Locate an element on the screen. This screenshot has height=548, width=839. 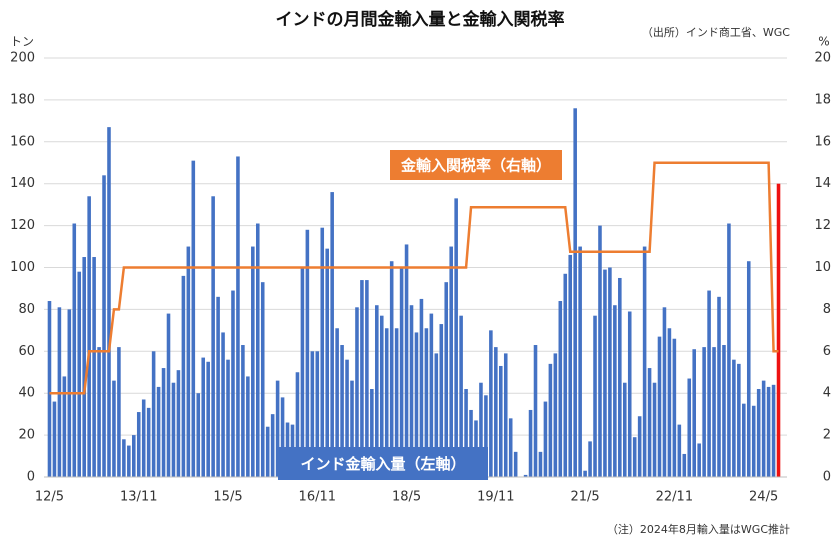
legend-box is located at coordinates (476, 165).